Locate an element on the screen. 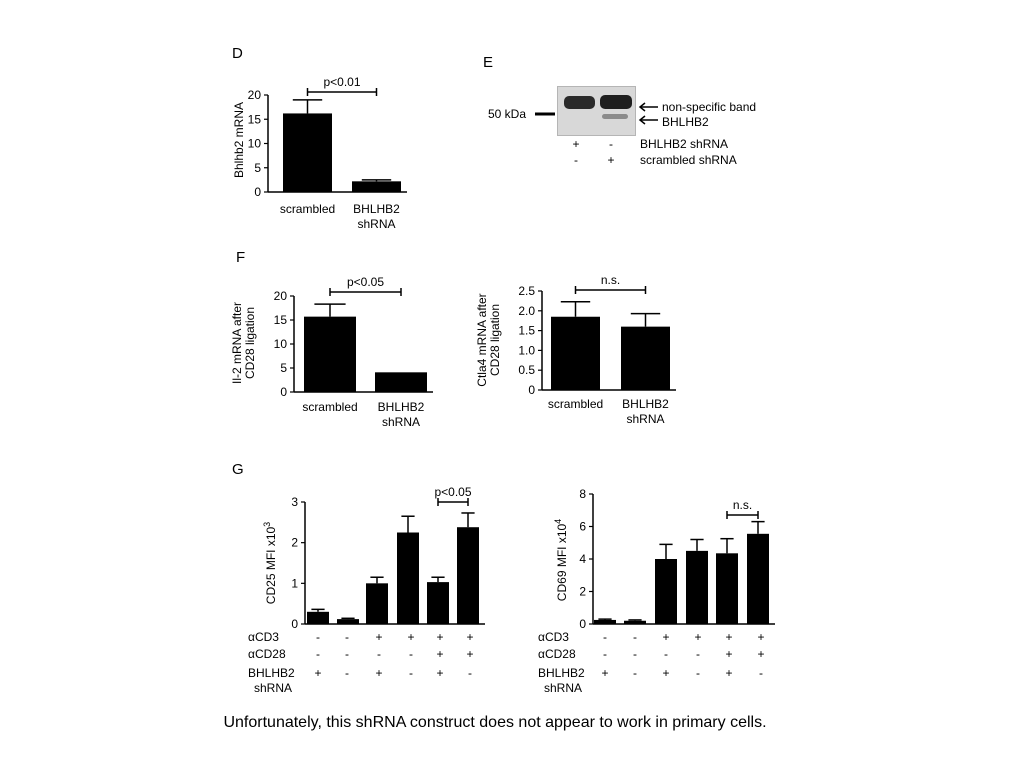 This screenshot has height=773, width=1024. chart5-ytick-label: 6 is located at coordinates (582, 527).